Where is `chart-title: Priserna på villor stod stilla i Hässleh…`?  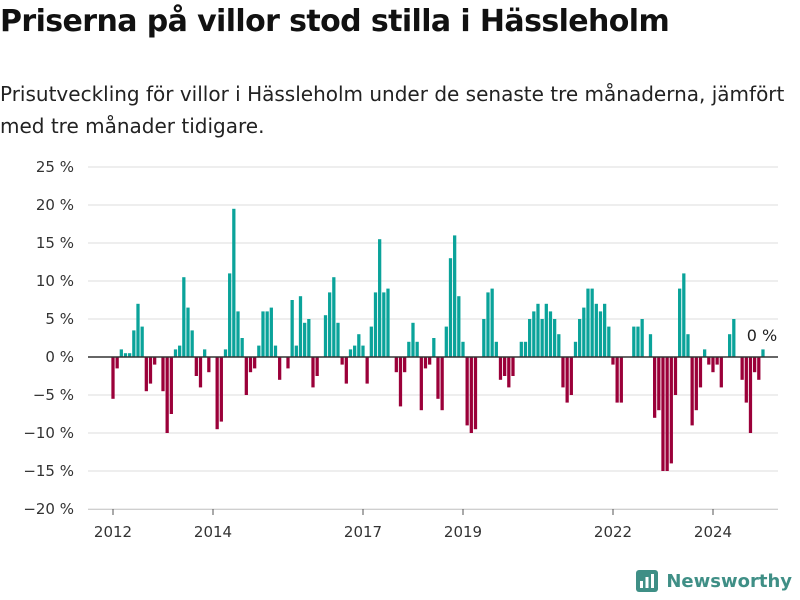 chart-title: Priserna på villor stod stilla i Hässleh… is located at coordinates (335, 21).